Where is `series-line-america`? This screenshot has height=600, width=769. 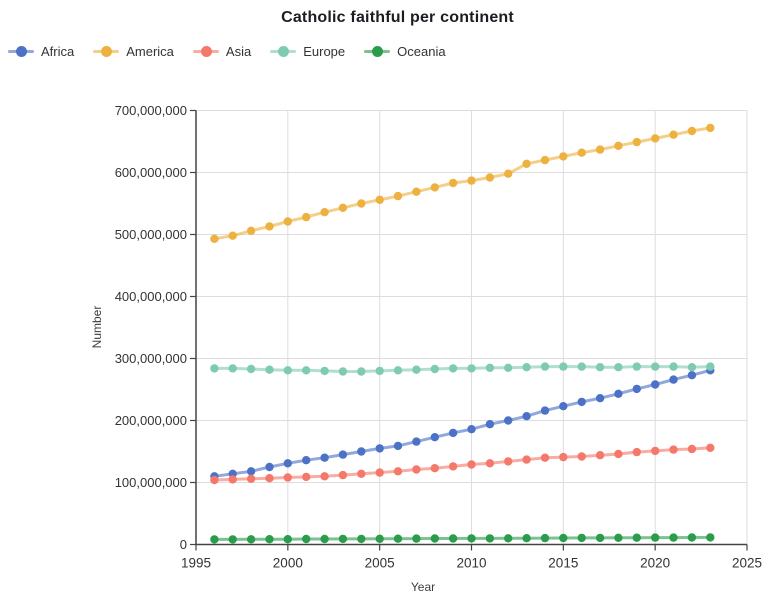
series-line-america is located at coordinates (462, 183).